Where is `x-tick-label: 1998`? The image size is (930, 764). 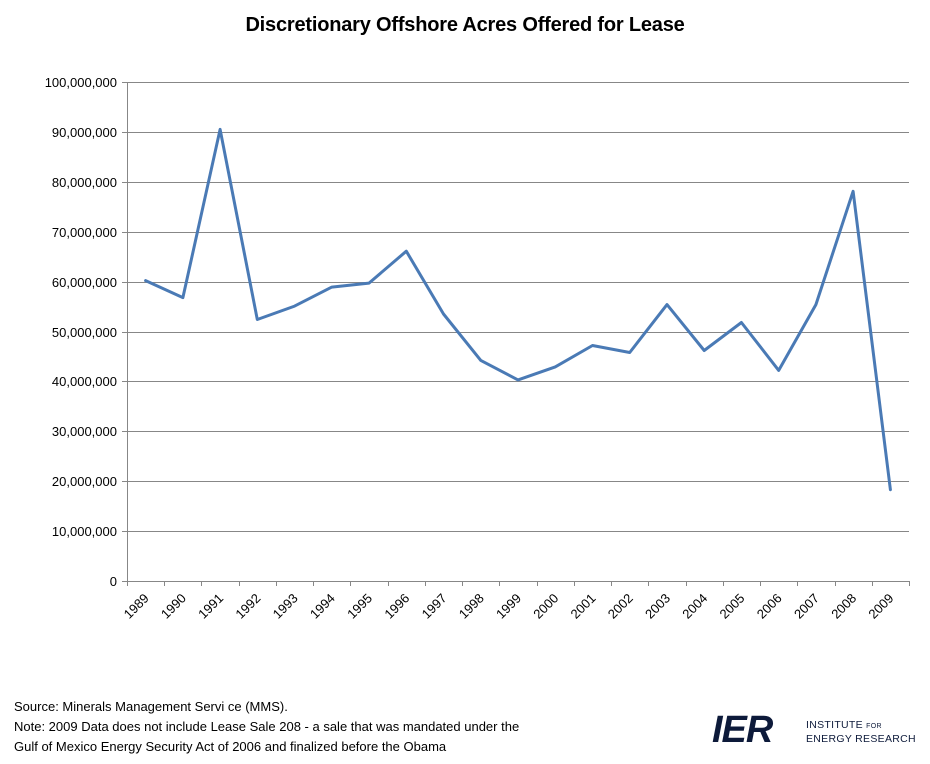 x-tick-label: 1998 is located at coordinates (471, 606).